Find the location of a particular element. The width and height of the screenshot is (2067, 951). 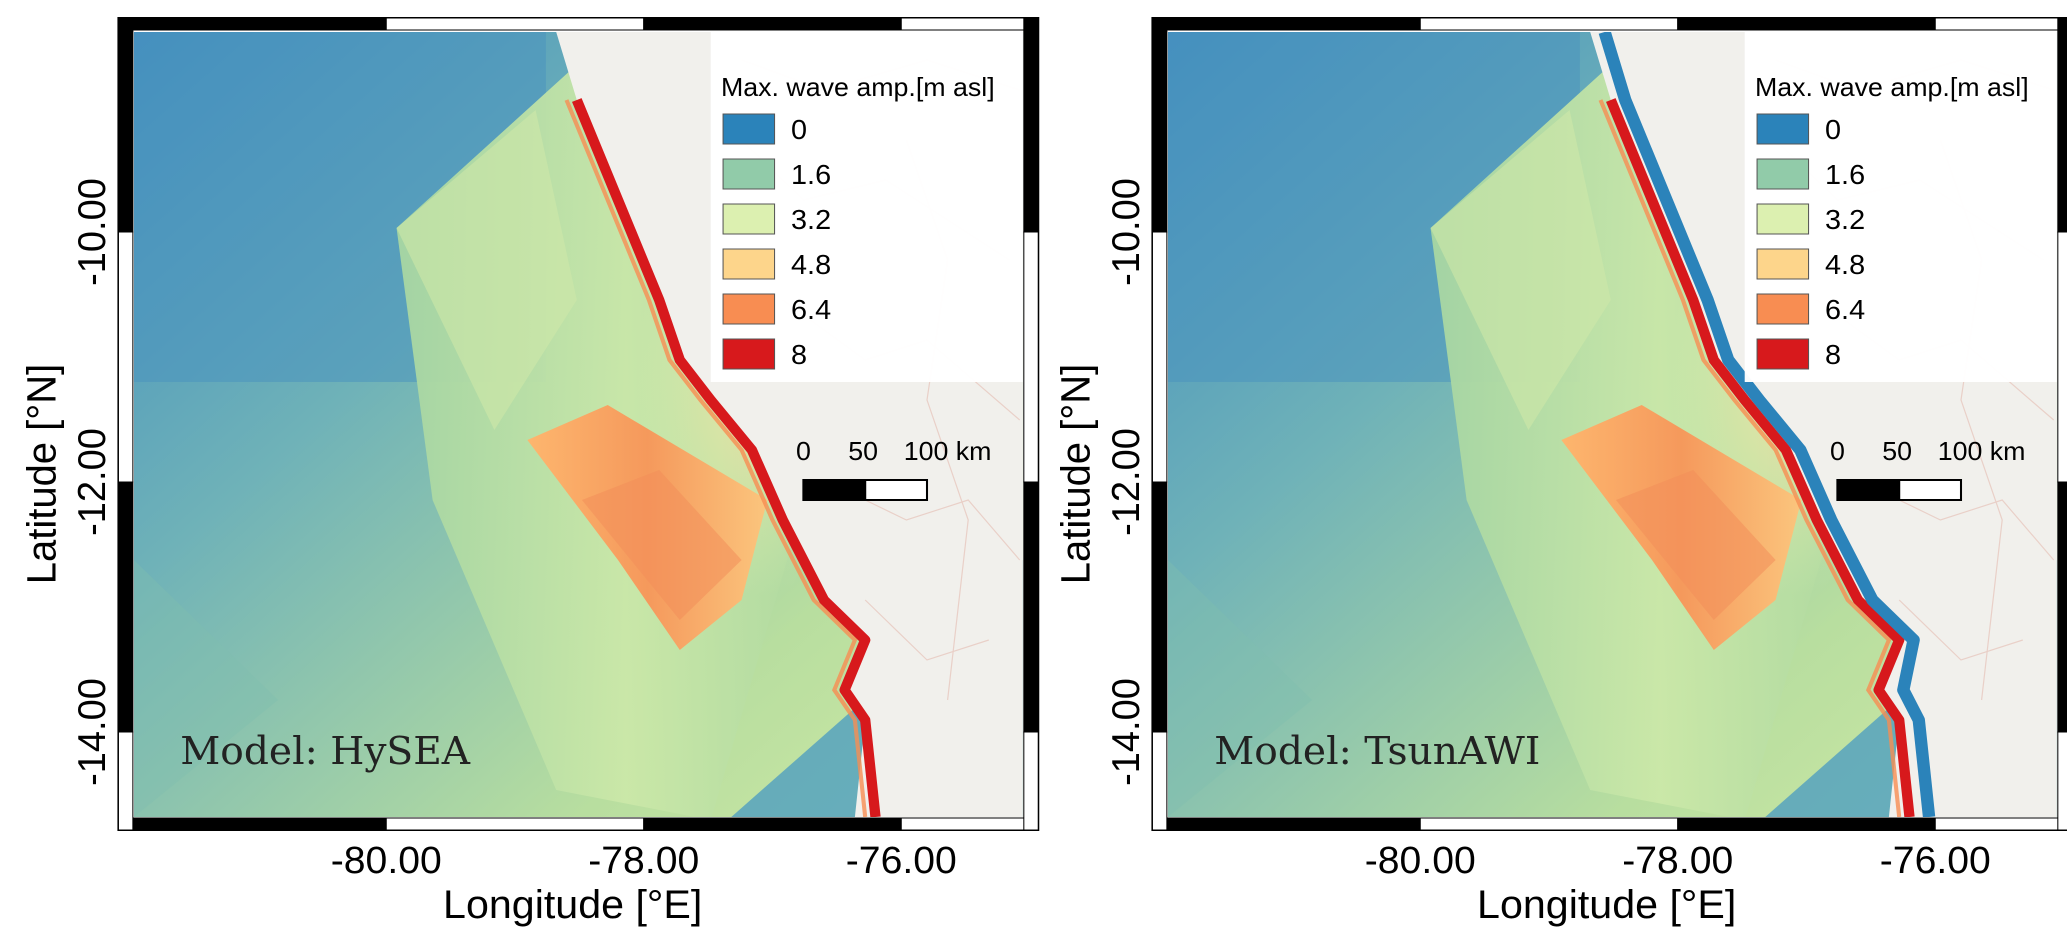

model-label: Model: HySEA is located at coordinates (325, 752).